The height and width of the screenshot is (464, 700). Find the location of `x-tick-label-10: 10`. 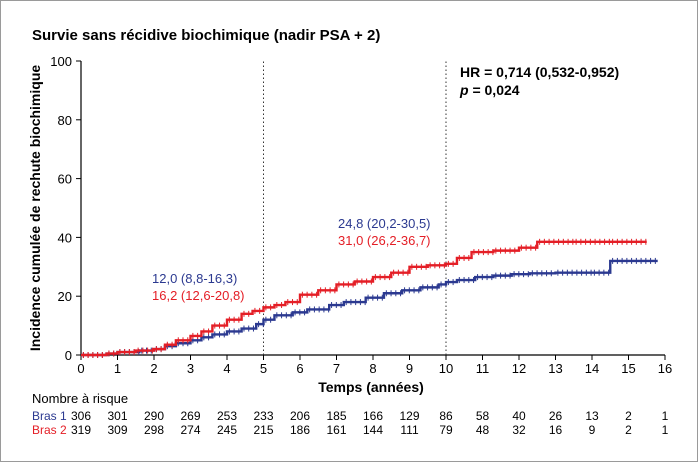

x-tick-label-10: 10 is located at coordinates (446, 368).